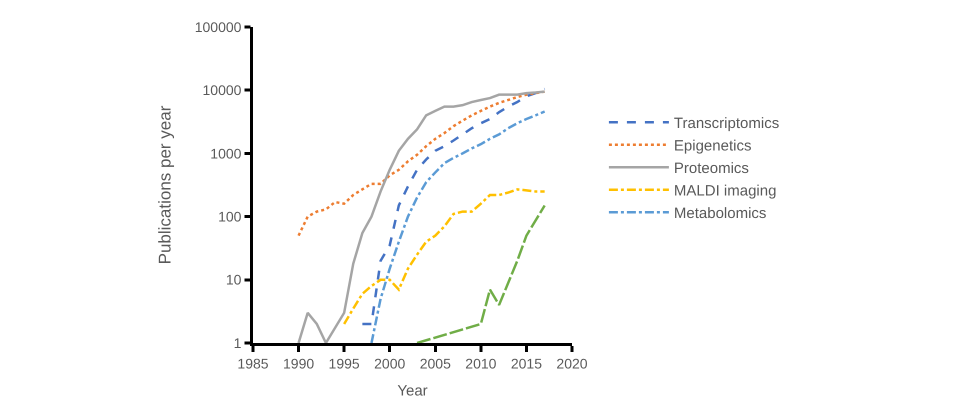 The height and width of the screenshot is (410, 969). Describe the element at coordinates (481, 364) in the screenshot. I see `x-tick-label: 2010` at that location.